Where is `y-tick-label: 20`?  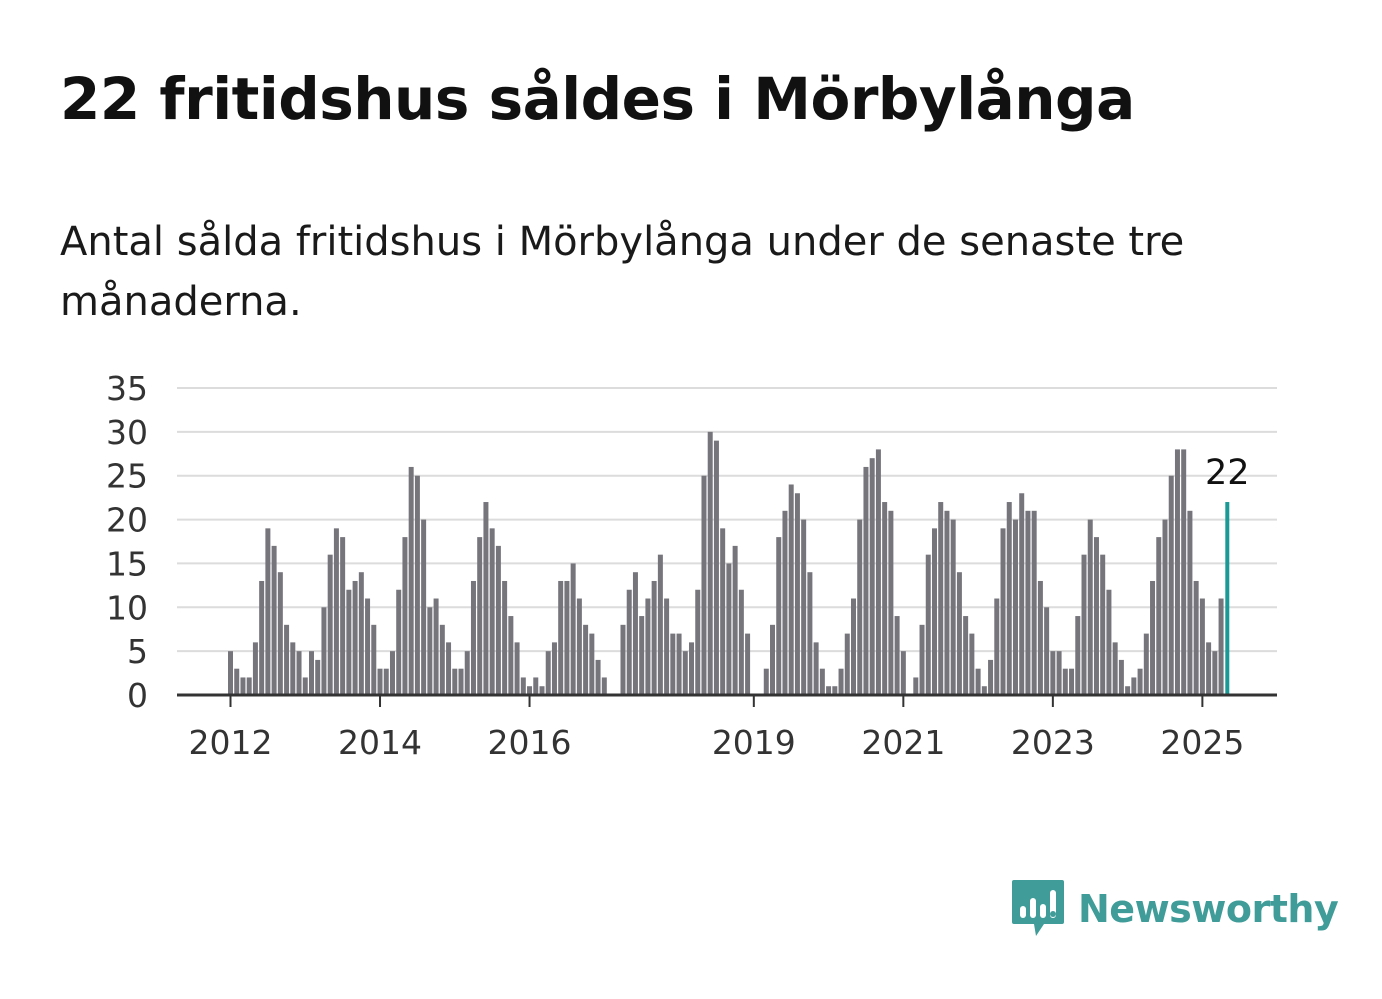 y-tick-label: 20 is located at coordinates (127, 520).